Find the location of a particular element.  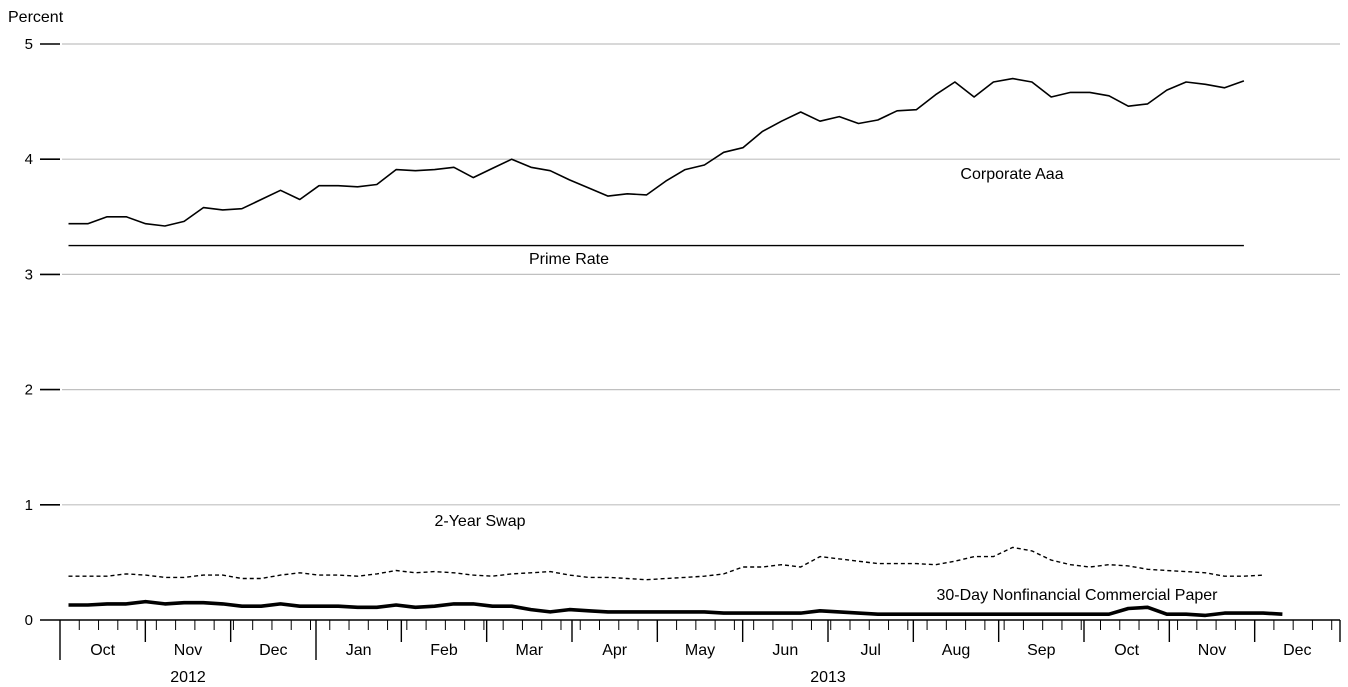

y-axis: 0 1 2 3 4 5 is located at coordinates (42, 332).